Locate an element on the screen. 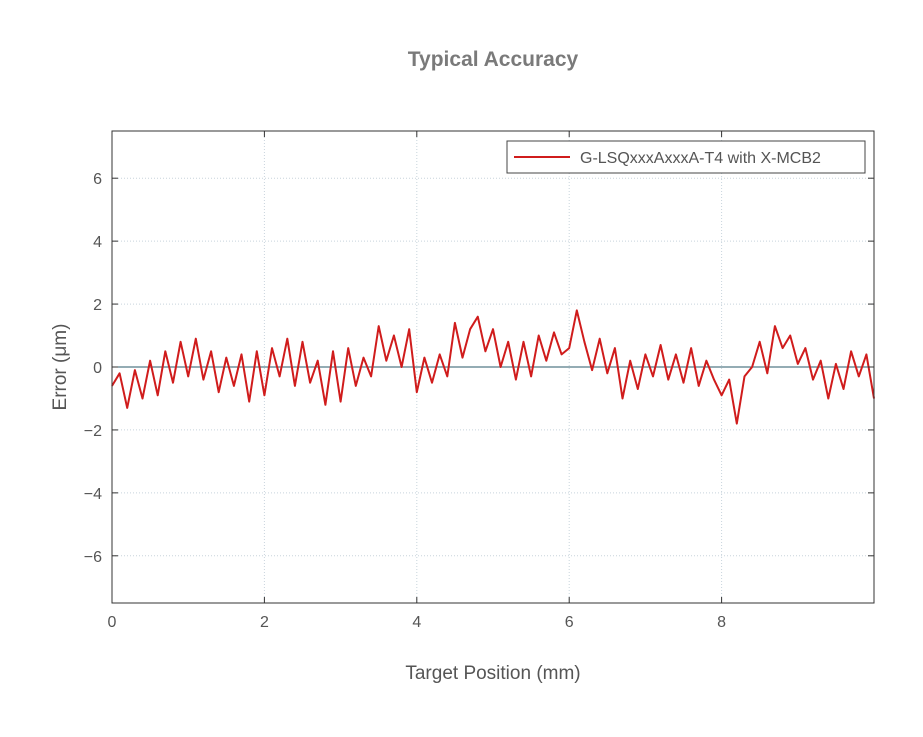 This screenshot has height=737, width=923. x-tick-label: 2 is located at coordinates (264, 622).